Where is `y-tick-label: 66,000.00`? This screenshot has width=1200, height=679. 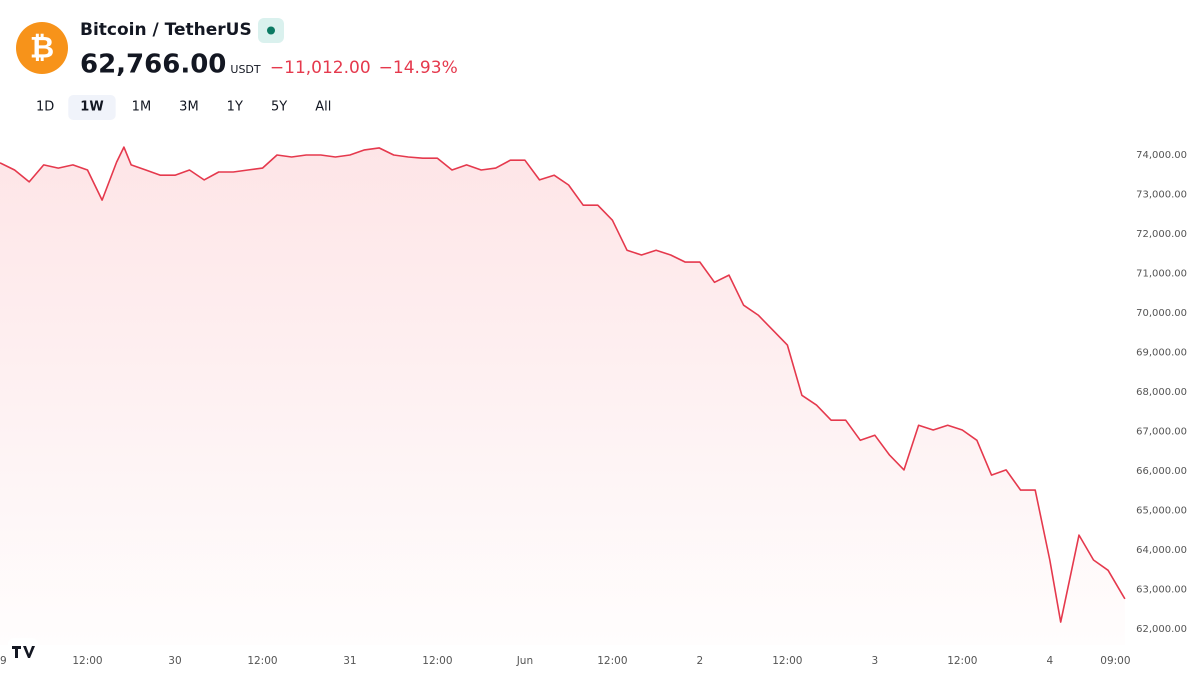
y-tick-label: 66,000.00 is located at coordinates (1161, 471).